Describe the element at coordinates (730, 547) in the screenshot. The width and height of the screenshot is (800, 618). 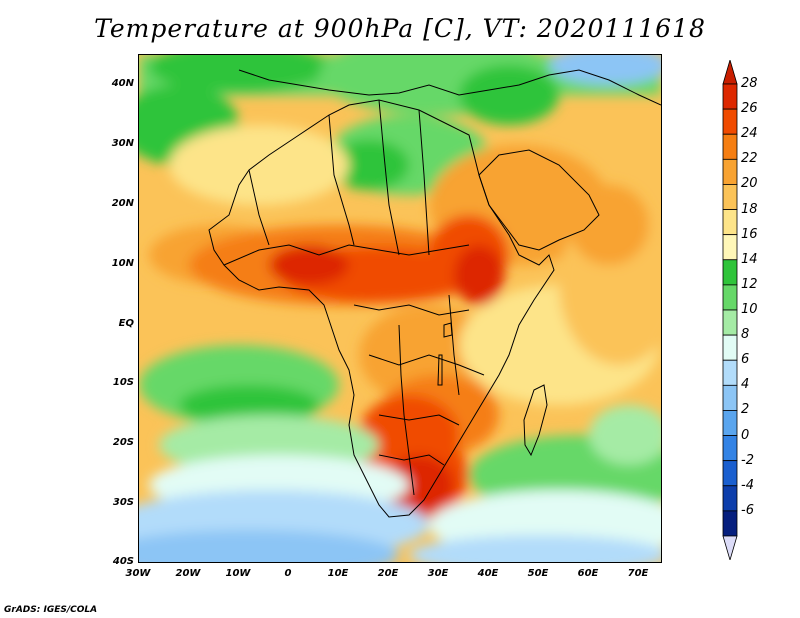
I see `colorbar-bottom-triangle` at that location.